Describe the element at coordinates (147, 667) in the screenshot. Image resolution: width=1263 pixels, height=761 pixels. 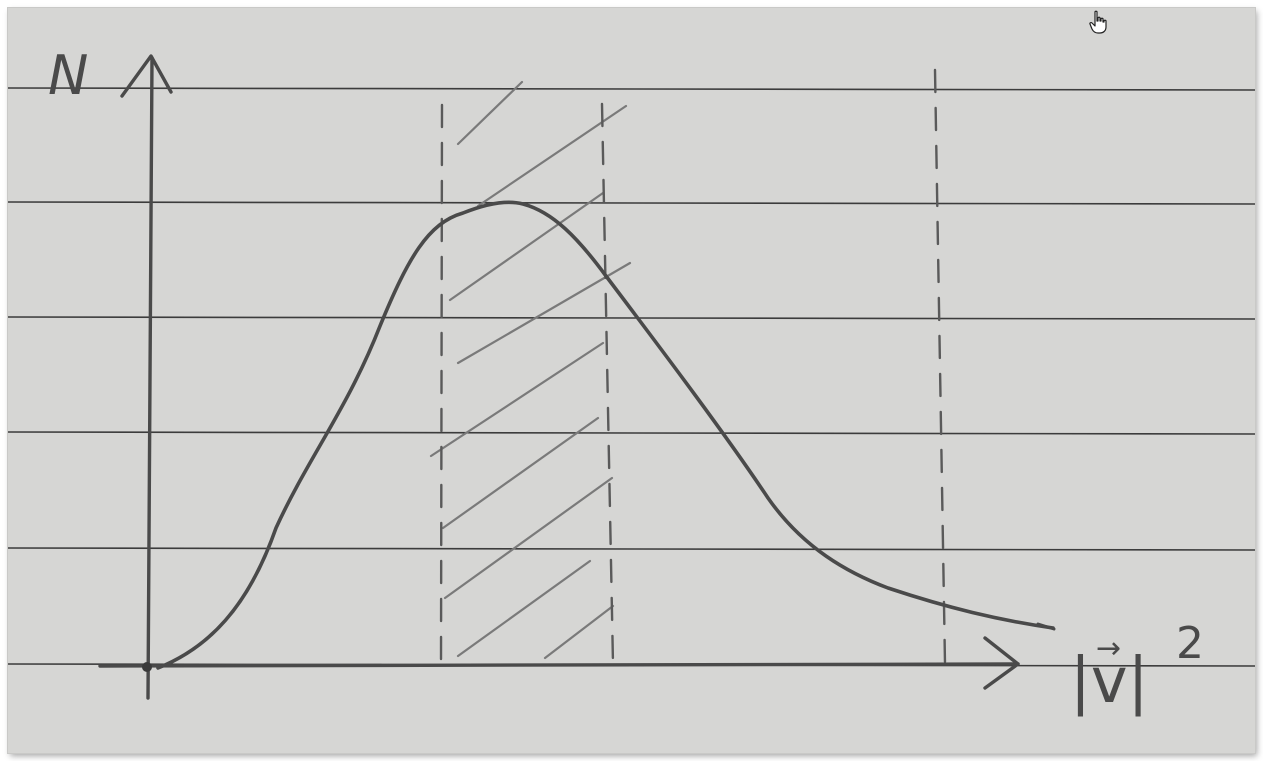
I see `origin-dot` at that location.